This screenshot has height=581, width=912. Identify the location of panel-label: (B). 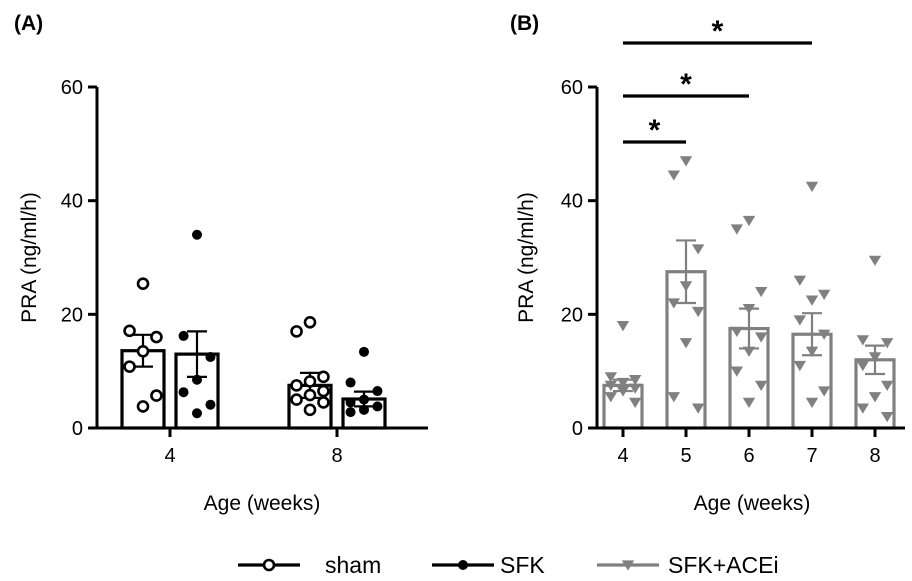
(524, 23).